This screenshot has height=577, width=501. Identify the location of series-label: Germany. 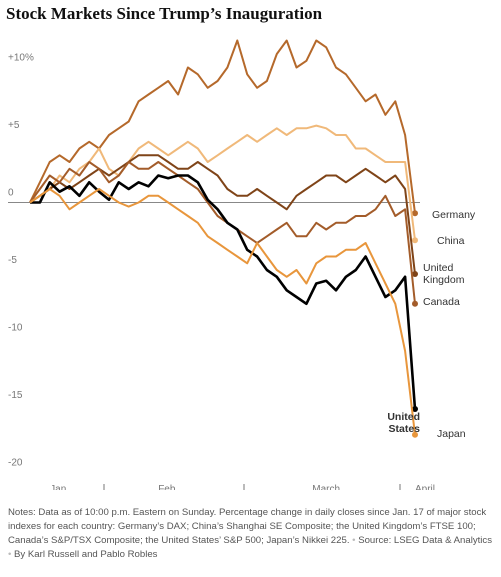
(454, 215).